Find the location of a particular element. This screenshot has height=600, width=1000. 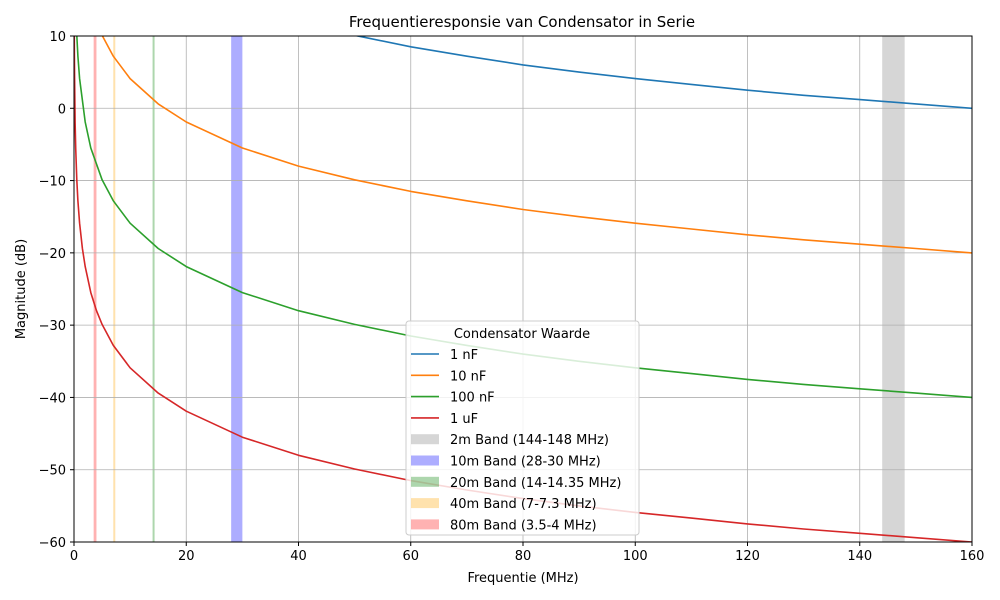

legend-label-band-1: 10m Band (28-30 MHz) is located at coordinates (525, 462).